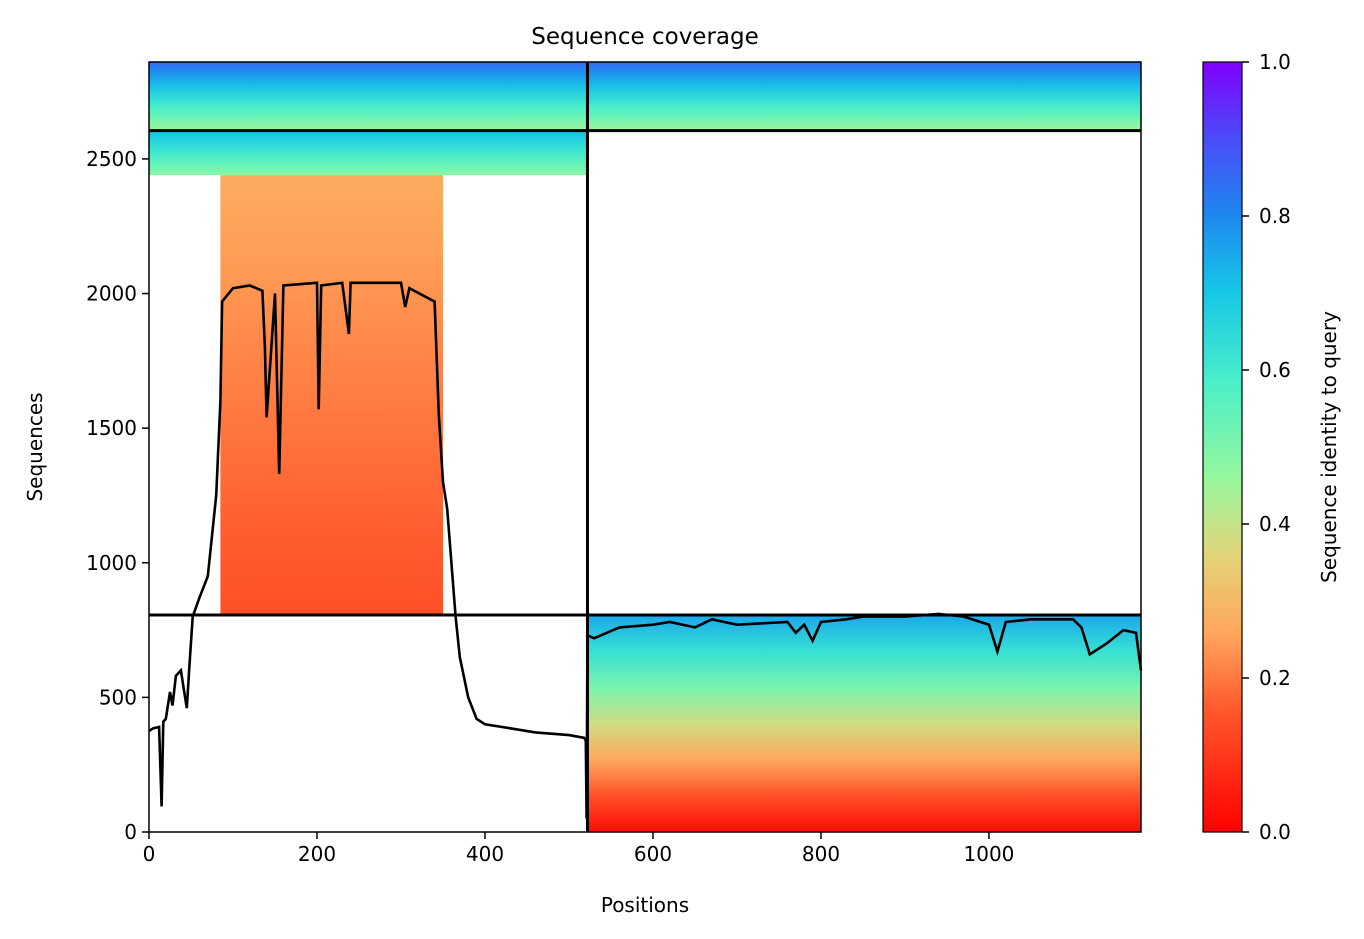  I want to click on colorbar-tick-label: 0.6, so click(1275, 370).